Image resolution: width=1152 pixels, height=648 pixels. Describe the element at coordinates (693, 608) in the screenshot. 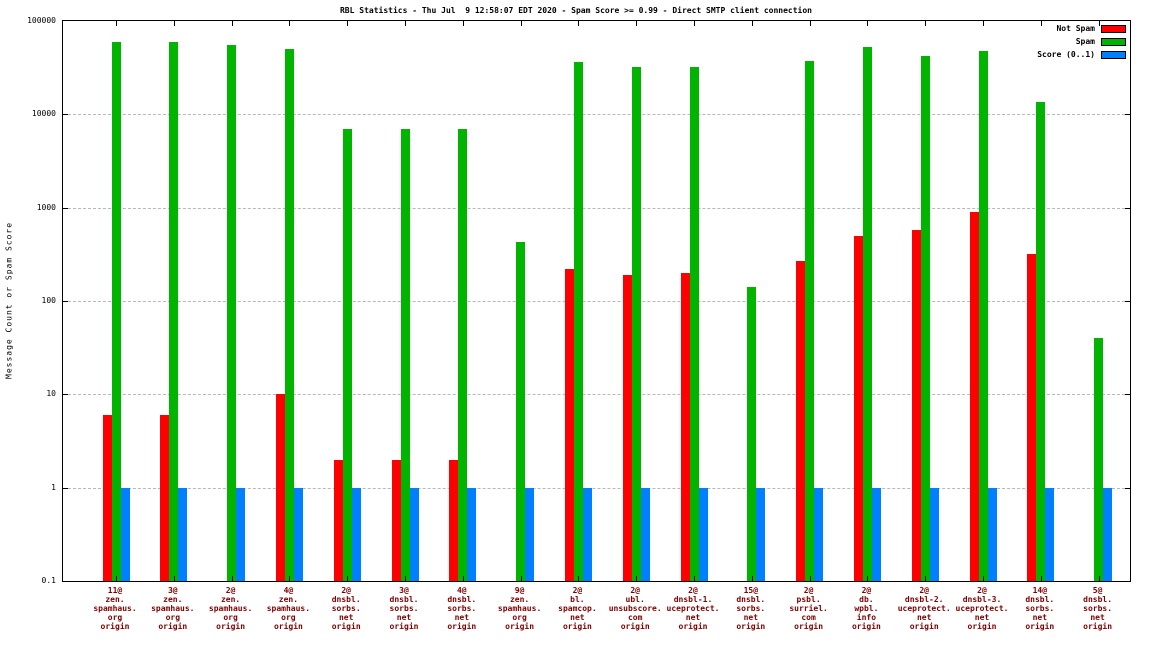

I see `x-tick-label: 2@ dnsbl-1. uceprotect. net origin` at that location.